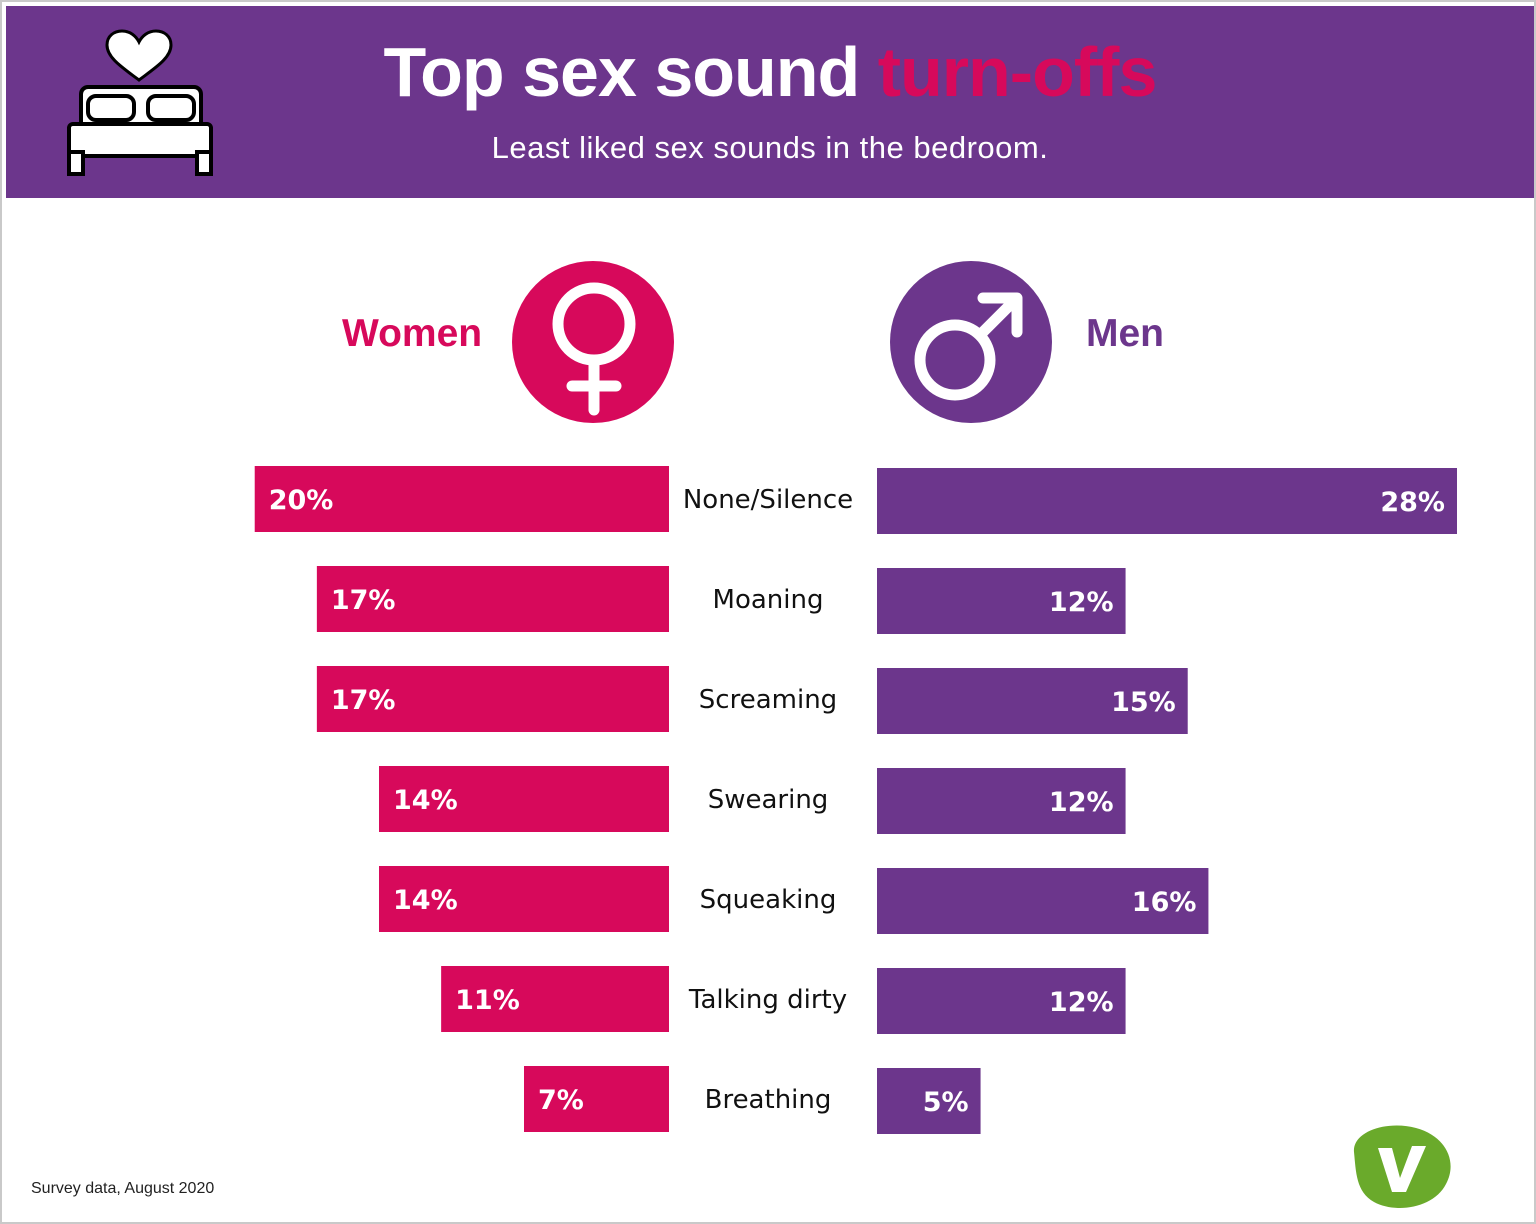 This screenshot has width=1536, height=1224. I want to click on category-label: Breathing, so click(768, 1100).